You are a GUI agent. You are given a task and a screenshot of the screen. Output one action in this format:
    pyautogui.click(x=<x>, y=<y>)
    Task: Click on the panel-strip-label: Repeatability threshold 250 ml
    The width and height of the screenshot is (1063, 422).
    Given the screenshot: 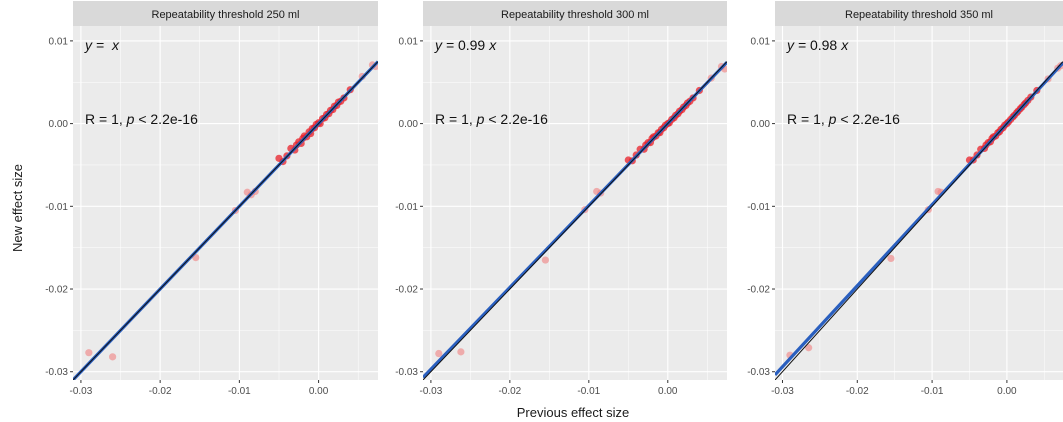 What is the action you would take?
    pyautogui.click(x=226, y=15)
    